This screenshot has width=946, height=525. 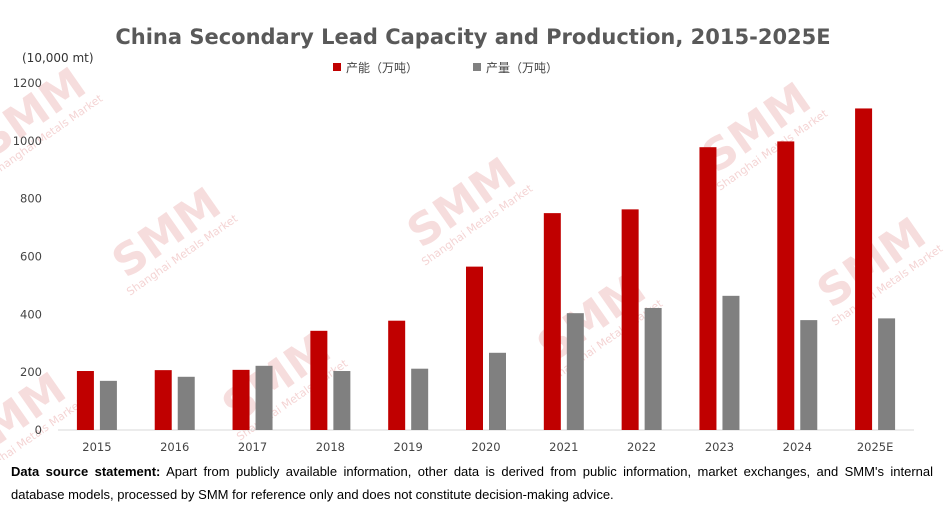 What do you see at coordinates (563, 447) in the screenshot?
I see `x-tick-label: 2021` at bounding box center [563, 447].